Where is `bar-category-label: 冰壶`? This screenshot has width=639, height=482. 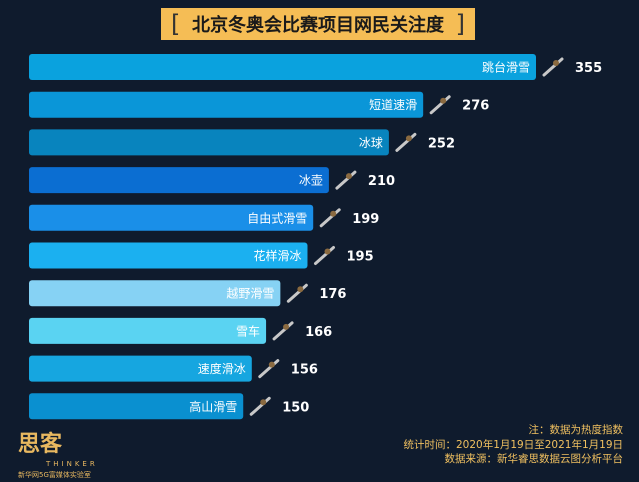 bar-category-label: 冰壶 is located at coordinates (311, 180).